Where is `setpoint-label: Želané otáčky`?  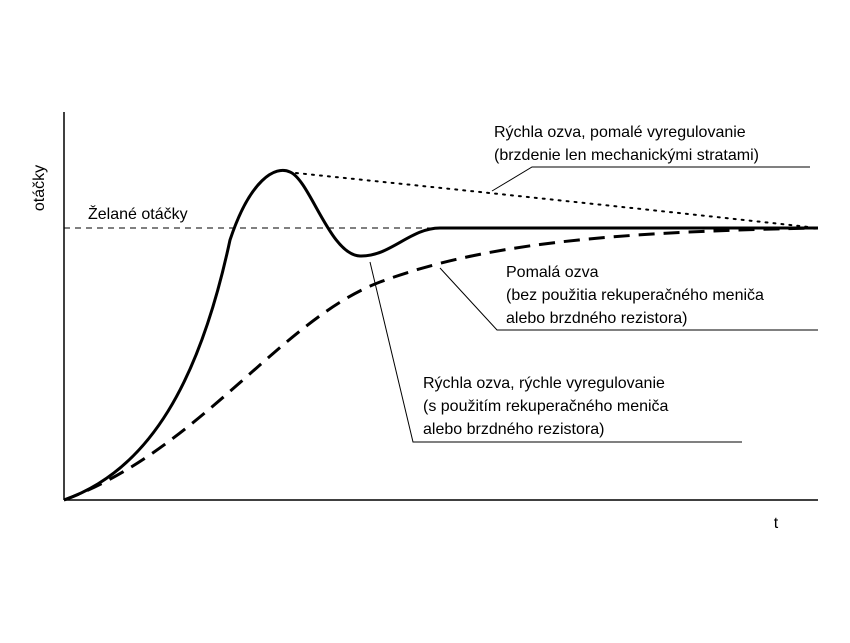 setpoint-label: Želané otáčky is located at coordinates (138, 213).